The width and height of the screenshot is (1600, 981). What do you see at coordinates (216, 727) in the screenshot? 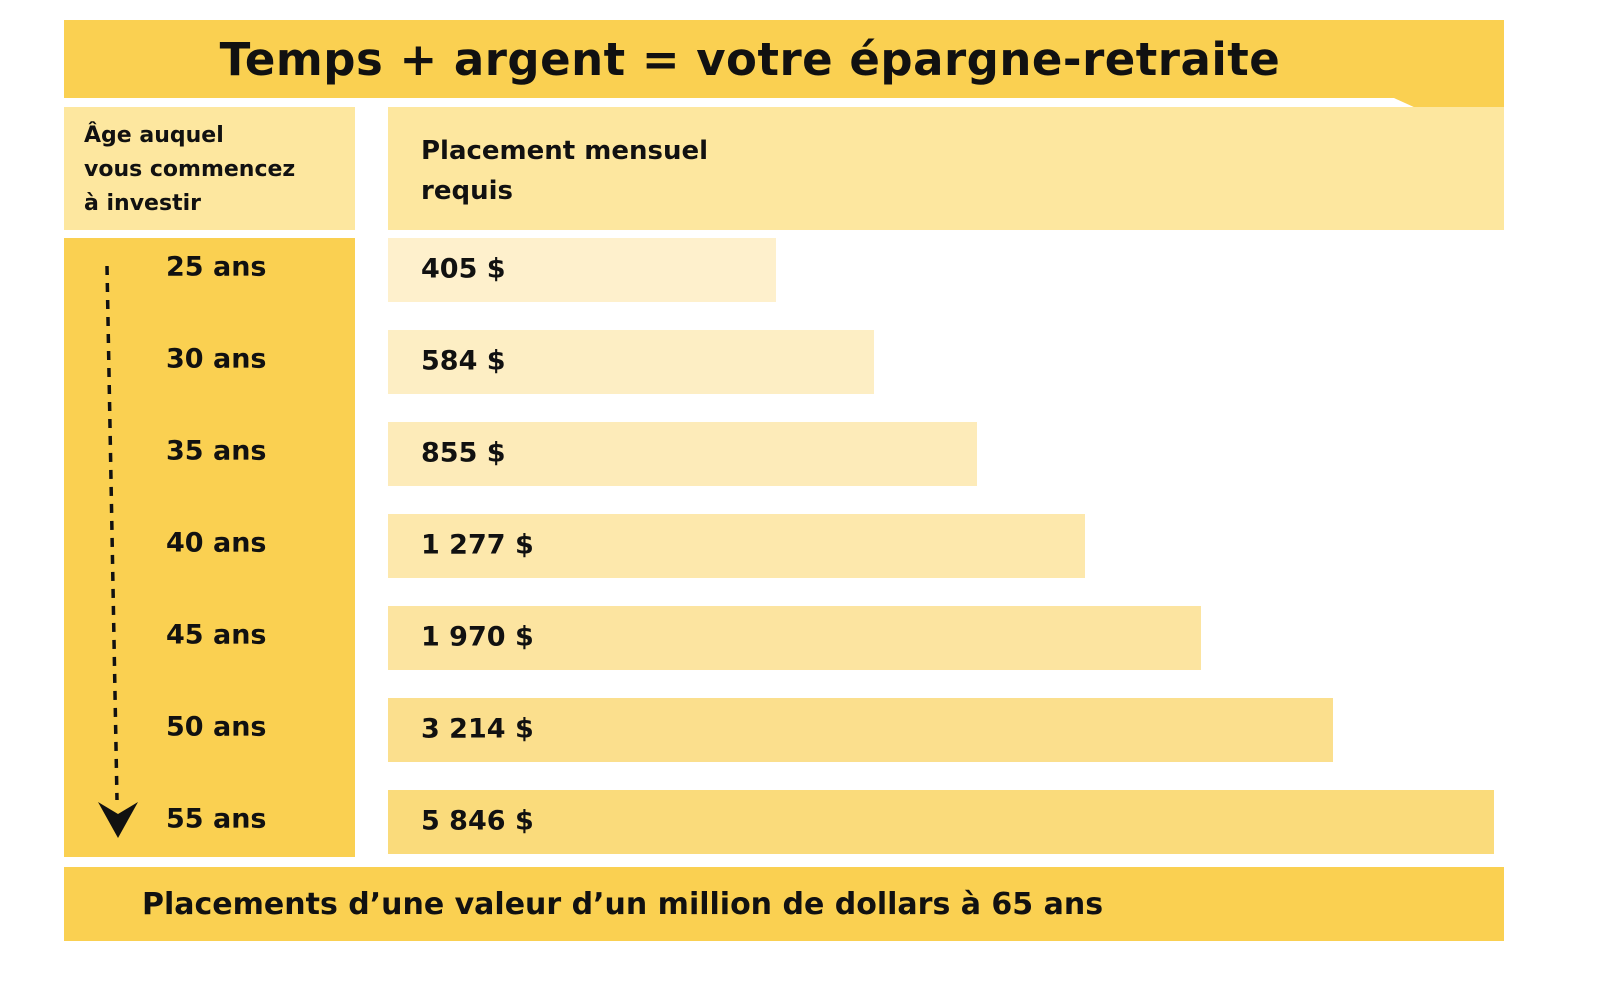
I see `age-category-label: 50 ans` at bounding box center [216, 727].